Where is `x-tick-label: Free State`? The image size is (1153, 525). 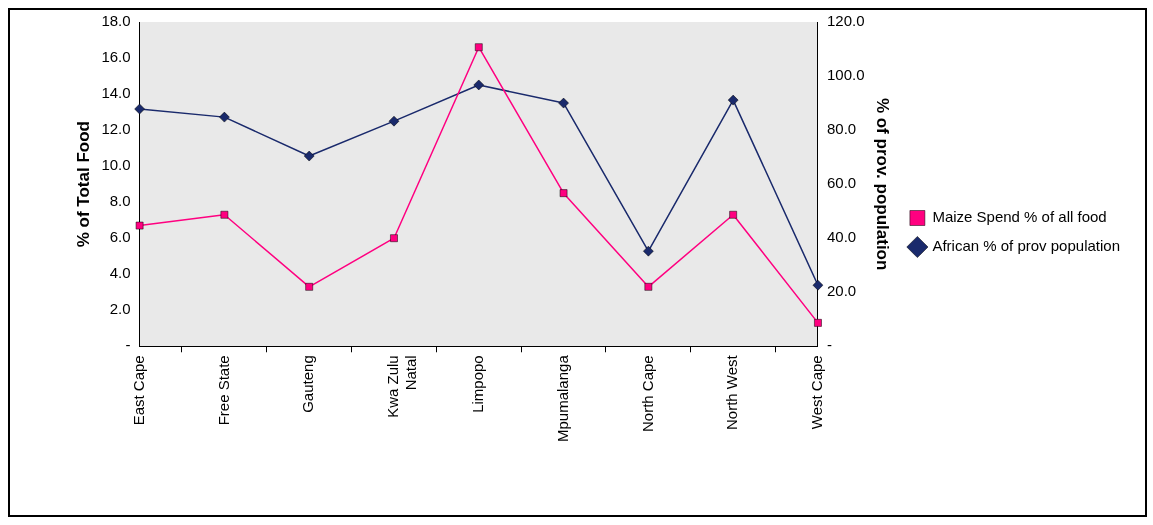
x-tick-label: Free State is located at coordinates (223, 390).